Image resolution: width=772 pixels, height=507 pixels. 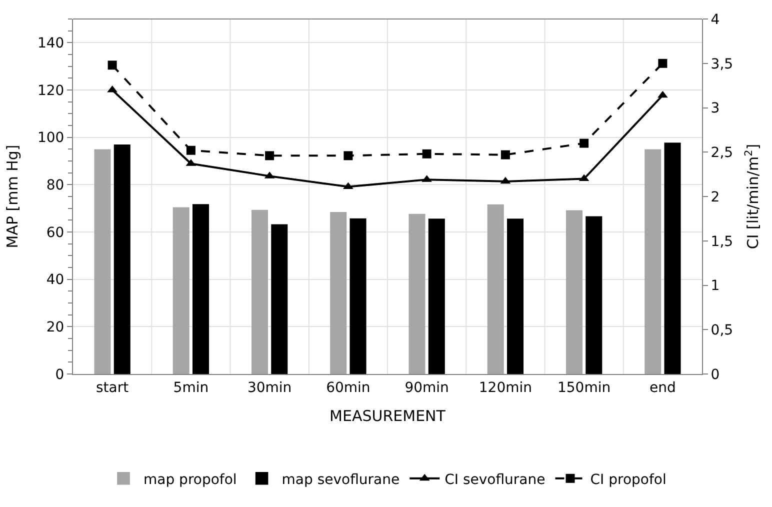 What do you see at coordinates (50, 90) in the screenshot?
I see `y-tick-label: 120` at bounding box center [50, 90].